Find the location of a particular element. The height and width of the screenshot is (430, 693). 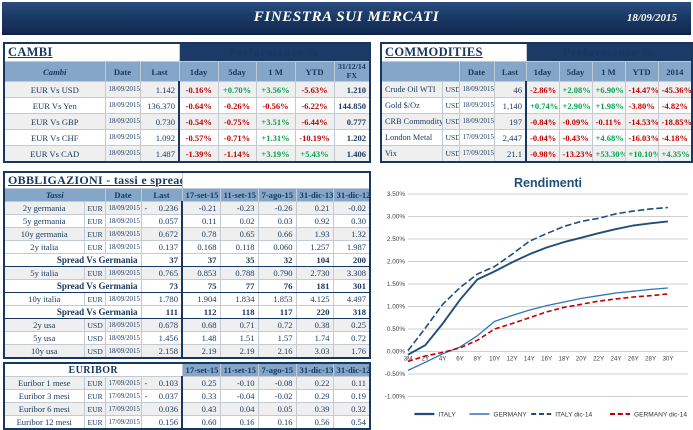

history-rate: -0.08 is located at coordinates (277, 383).